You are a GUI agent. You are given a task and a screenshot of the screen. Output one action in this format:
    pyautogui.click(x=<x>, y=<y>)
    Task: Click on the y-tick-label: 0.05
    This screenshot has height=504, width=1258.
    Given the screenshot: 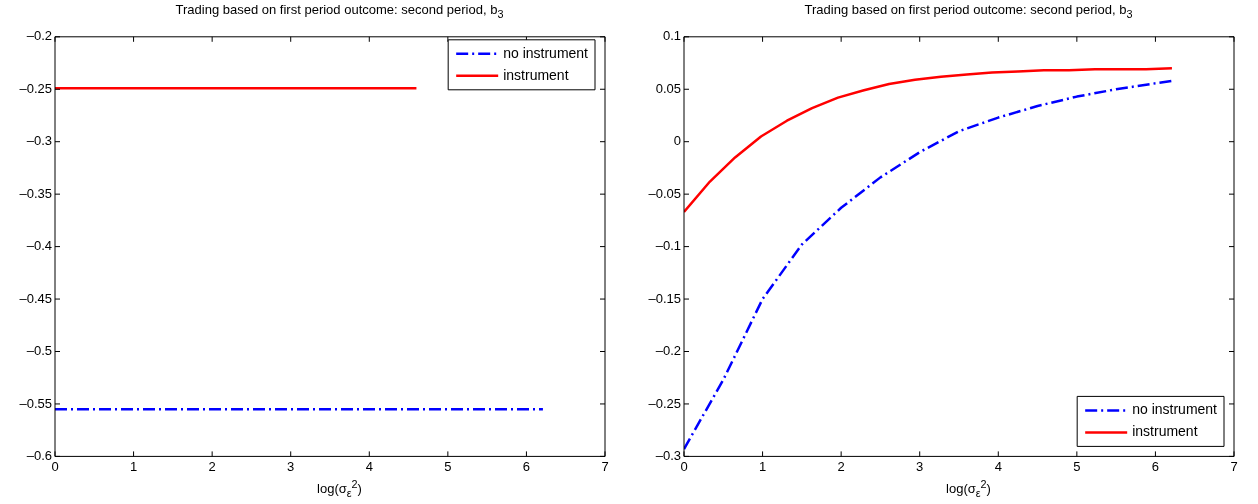 What is the action you would take?
    pyautogui.click(x=668, y=88)
    